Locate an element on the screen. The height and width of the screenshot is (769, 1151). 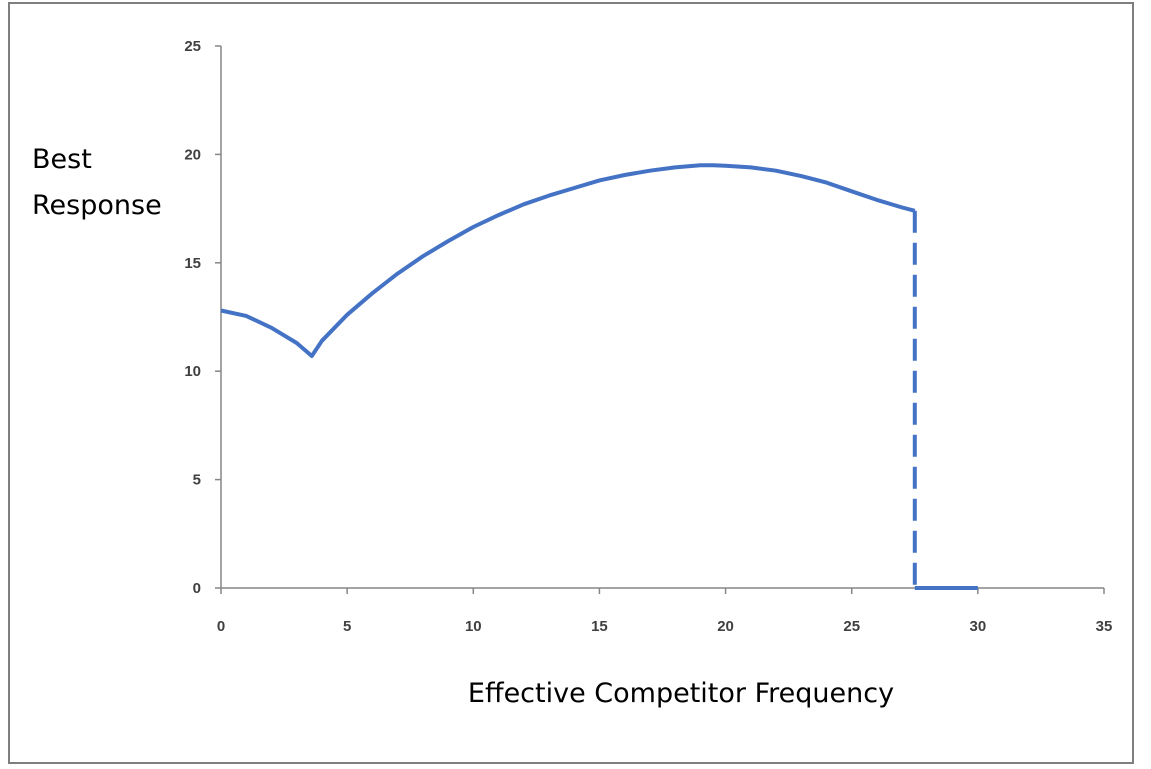
x-tick-label: 25 is located at coordinates (851, 626).